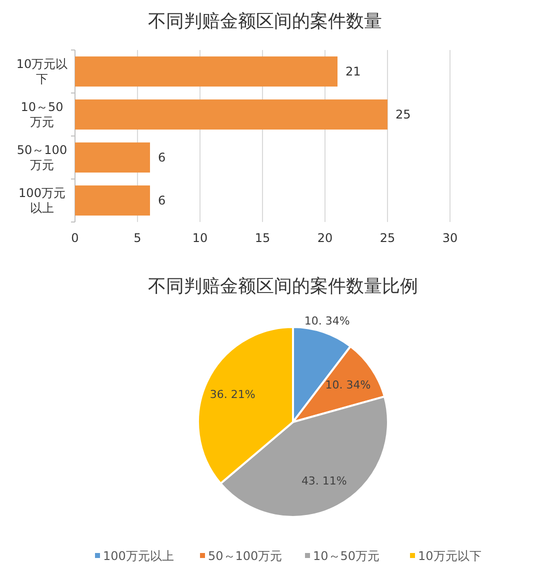 The image size is (553, 581). Describe the element at coordinates (42, 71) in the screenshot. I see `y-tick-label: 10万元以下` at that location.